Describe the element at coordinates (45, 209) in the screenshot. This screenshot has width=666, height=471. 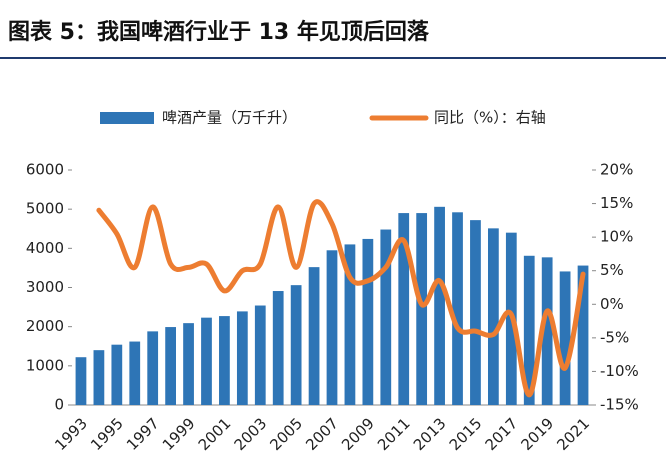
I see `y-tick-label: 5000` at that location.